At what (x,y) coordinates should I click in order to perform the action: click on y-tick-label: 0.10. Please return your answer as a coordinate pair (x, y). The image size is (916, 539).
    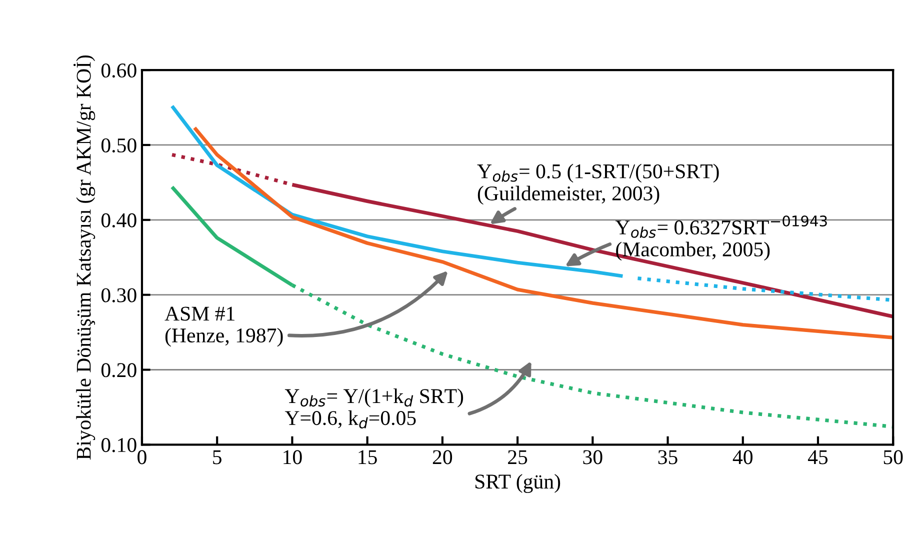
    Looking at the image, I should click on (118, 445).